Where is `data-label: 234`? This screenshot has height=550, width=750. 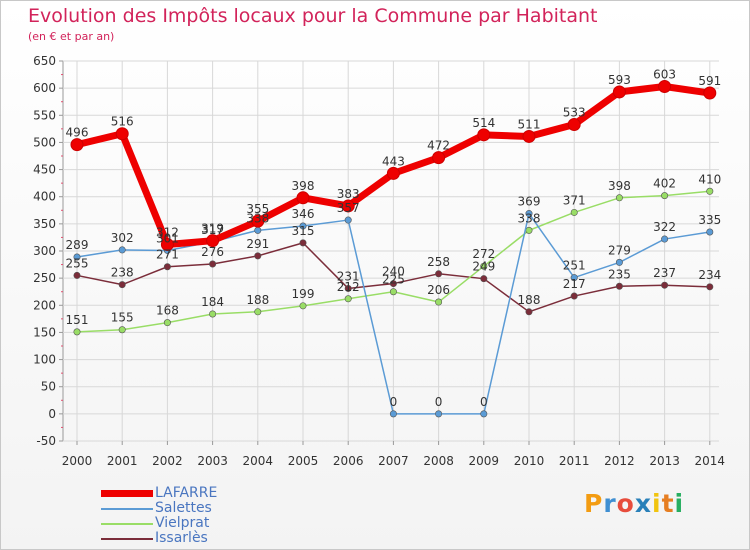 data-label: 234 is located at coordinates (709, 275).